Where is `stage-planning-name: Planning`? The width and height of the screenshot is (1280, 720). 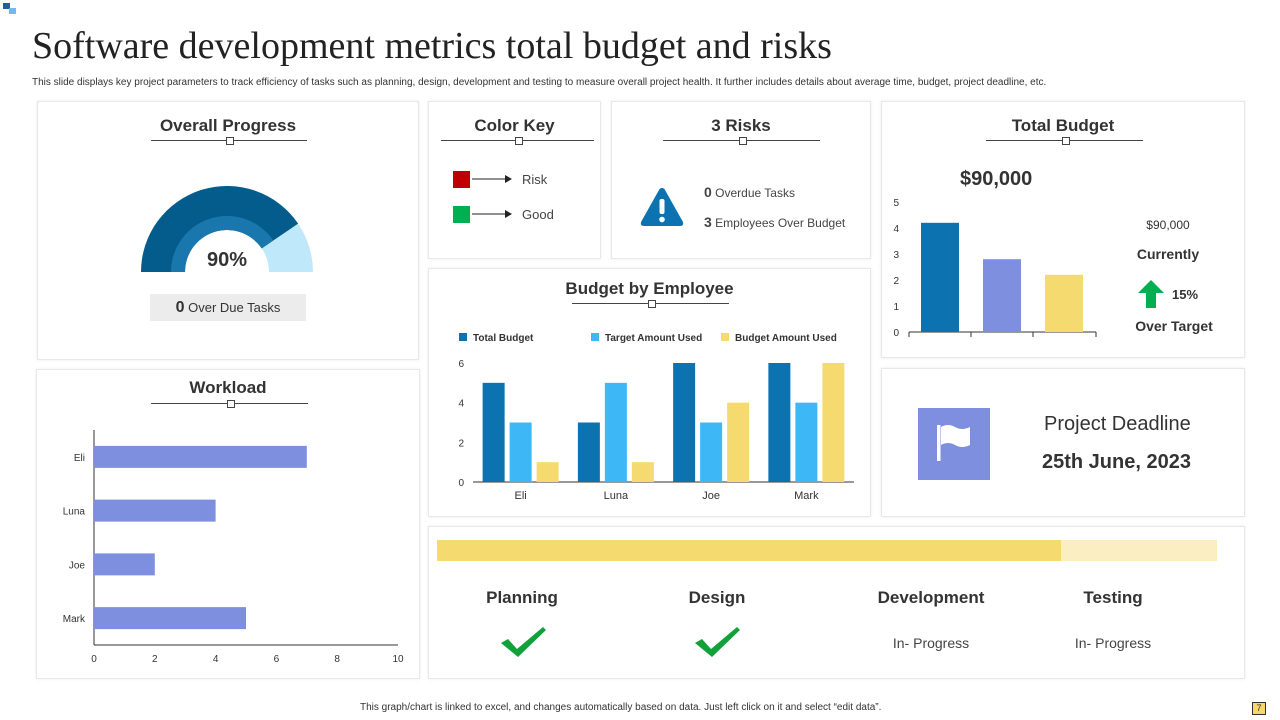
stage-planning-name: Planning is located at coordinates (522, 597).